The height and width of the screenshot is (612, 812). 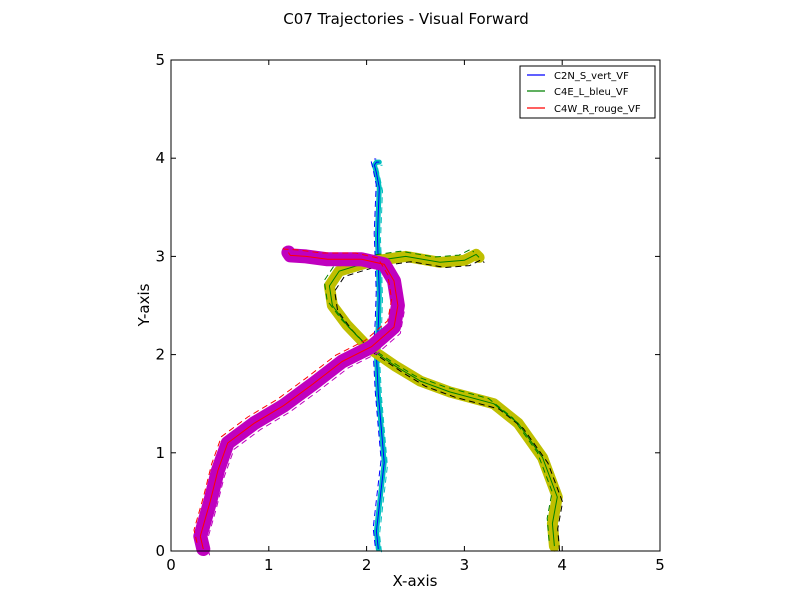 What do you see at coordinates (269, 565) in the screenshot?
I see `x-tick-label: 1` at bounding box center [269, 565].